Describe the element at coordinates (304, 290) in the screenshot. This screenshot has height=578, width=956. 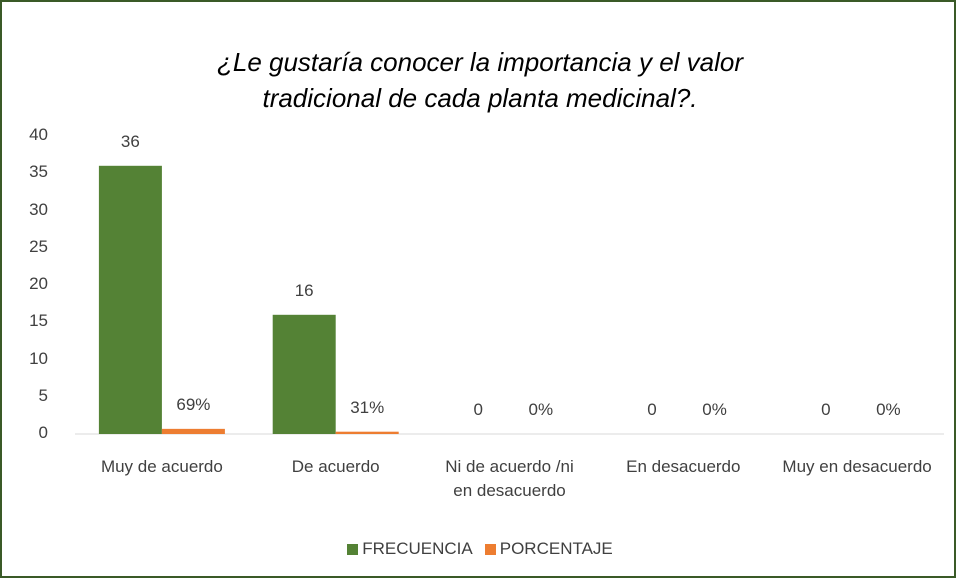
I see `data-label: 16` at that location.